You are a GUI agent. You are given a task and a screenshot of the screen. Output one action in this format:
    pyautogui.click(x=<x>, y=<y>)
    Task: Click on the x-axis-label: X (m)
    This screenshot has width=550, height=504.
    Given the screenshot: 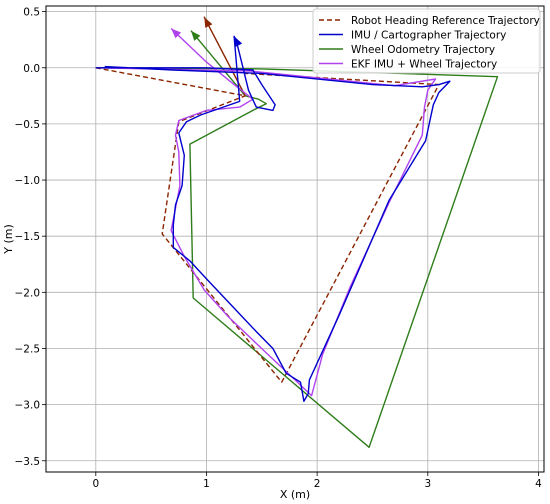 What is the action you would take?
    pyautogui.click(x=295, y=494)
    